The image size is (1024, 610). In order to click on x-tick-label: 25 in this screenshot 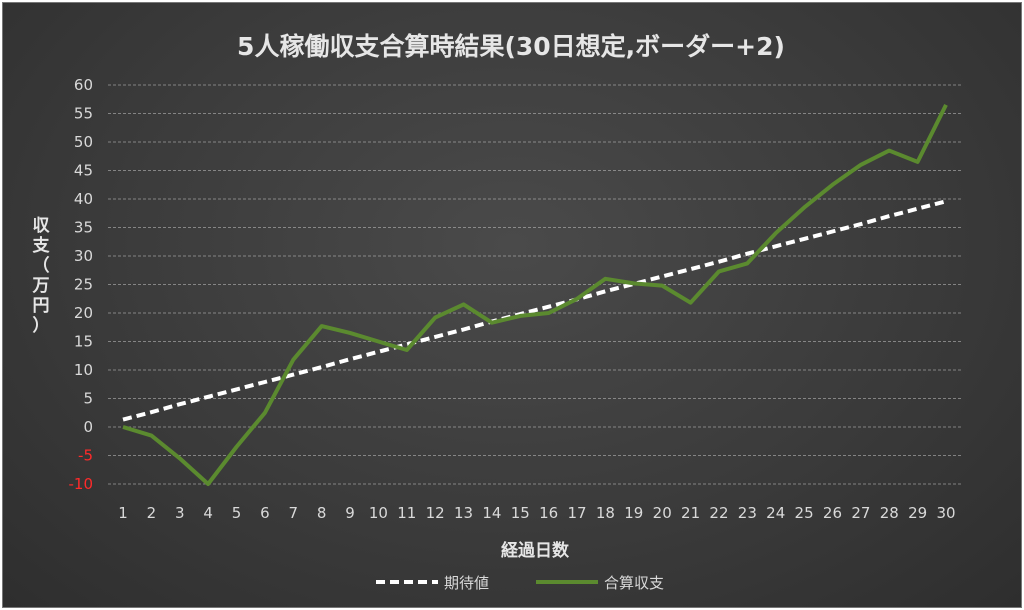, I will do `click(804, 513)`.